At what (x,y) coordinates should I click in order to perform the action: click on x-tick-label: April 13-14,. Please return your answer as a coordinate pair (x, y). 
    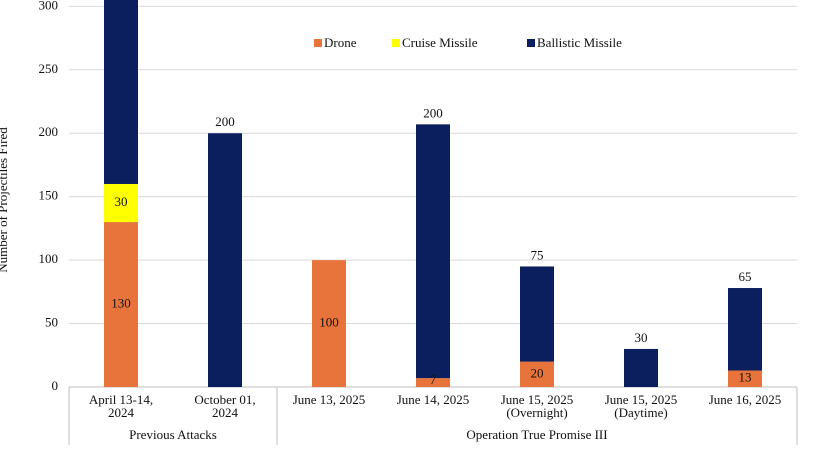
    Looking at the image, I should click on (121, 399).